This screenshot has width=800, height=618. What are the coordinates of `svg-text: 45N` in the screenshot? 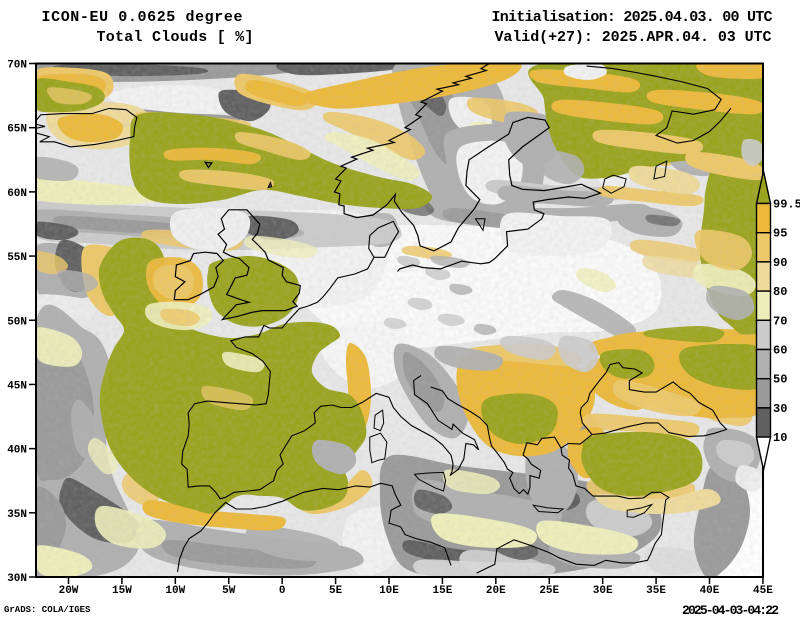 It's located at (17, 386).